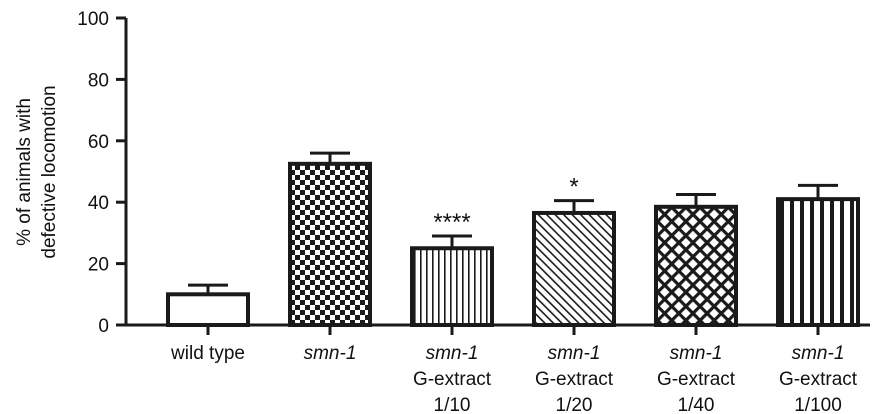 Image resolution: width=886 pixels, height=414 pixels. What do you see at coordinates (98, 142) in the screenshot?
I see `y-tick-label: 60` at bounding box center [98, 142].